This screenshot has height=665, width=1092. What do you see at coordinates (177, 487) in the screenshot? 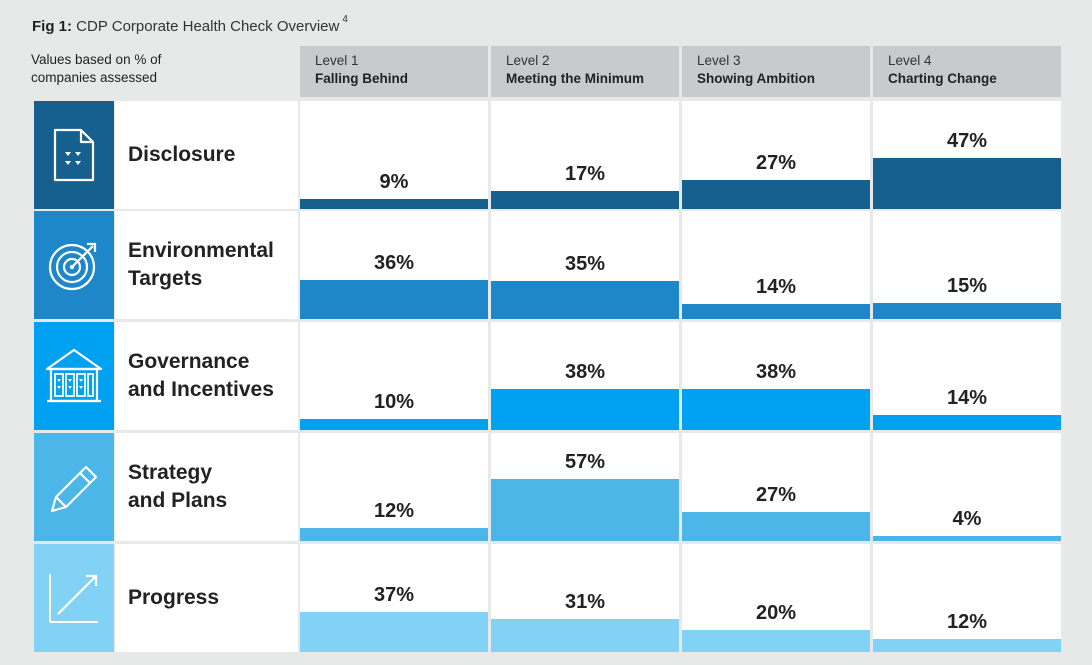
I see `row-label-text: Strategy and Plans` at bounding box center [177, 487].